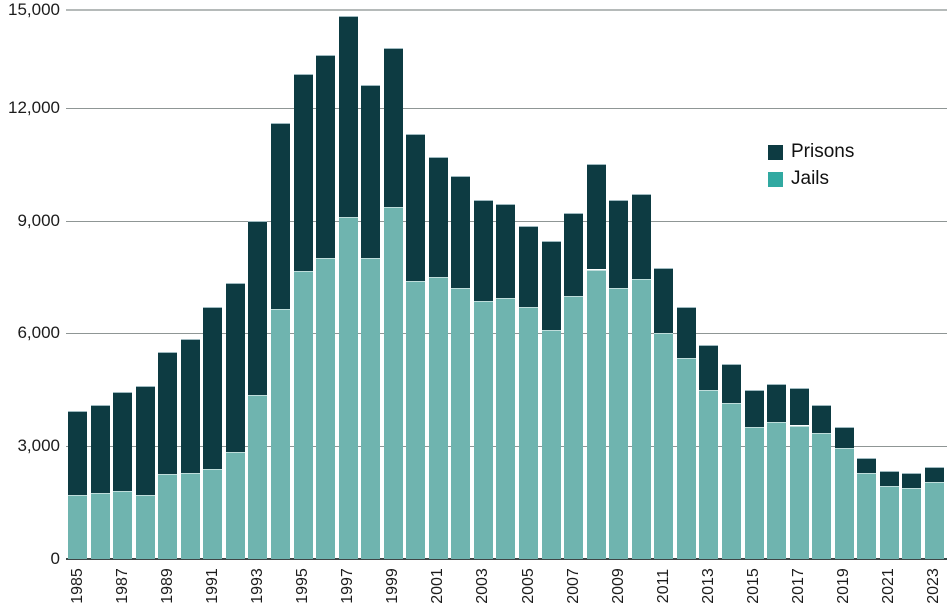 Image resolution: width=950 pixels, height=611 pixels. What do you see at coordinates (753, 586) in the screenshot?
I see `x-tick-label-2015: 2015` at bounding box center [753, 586].